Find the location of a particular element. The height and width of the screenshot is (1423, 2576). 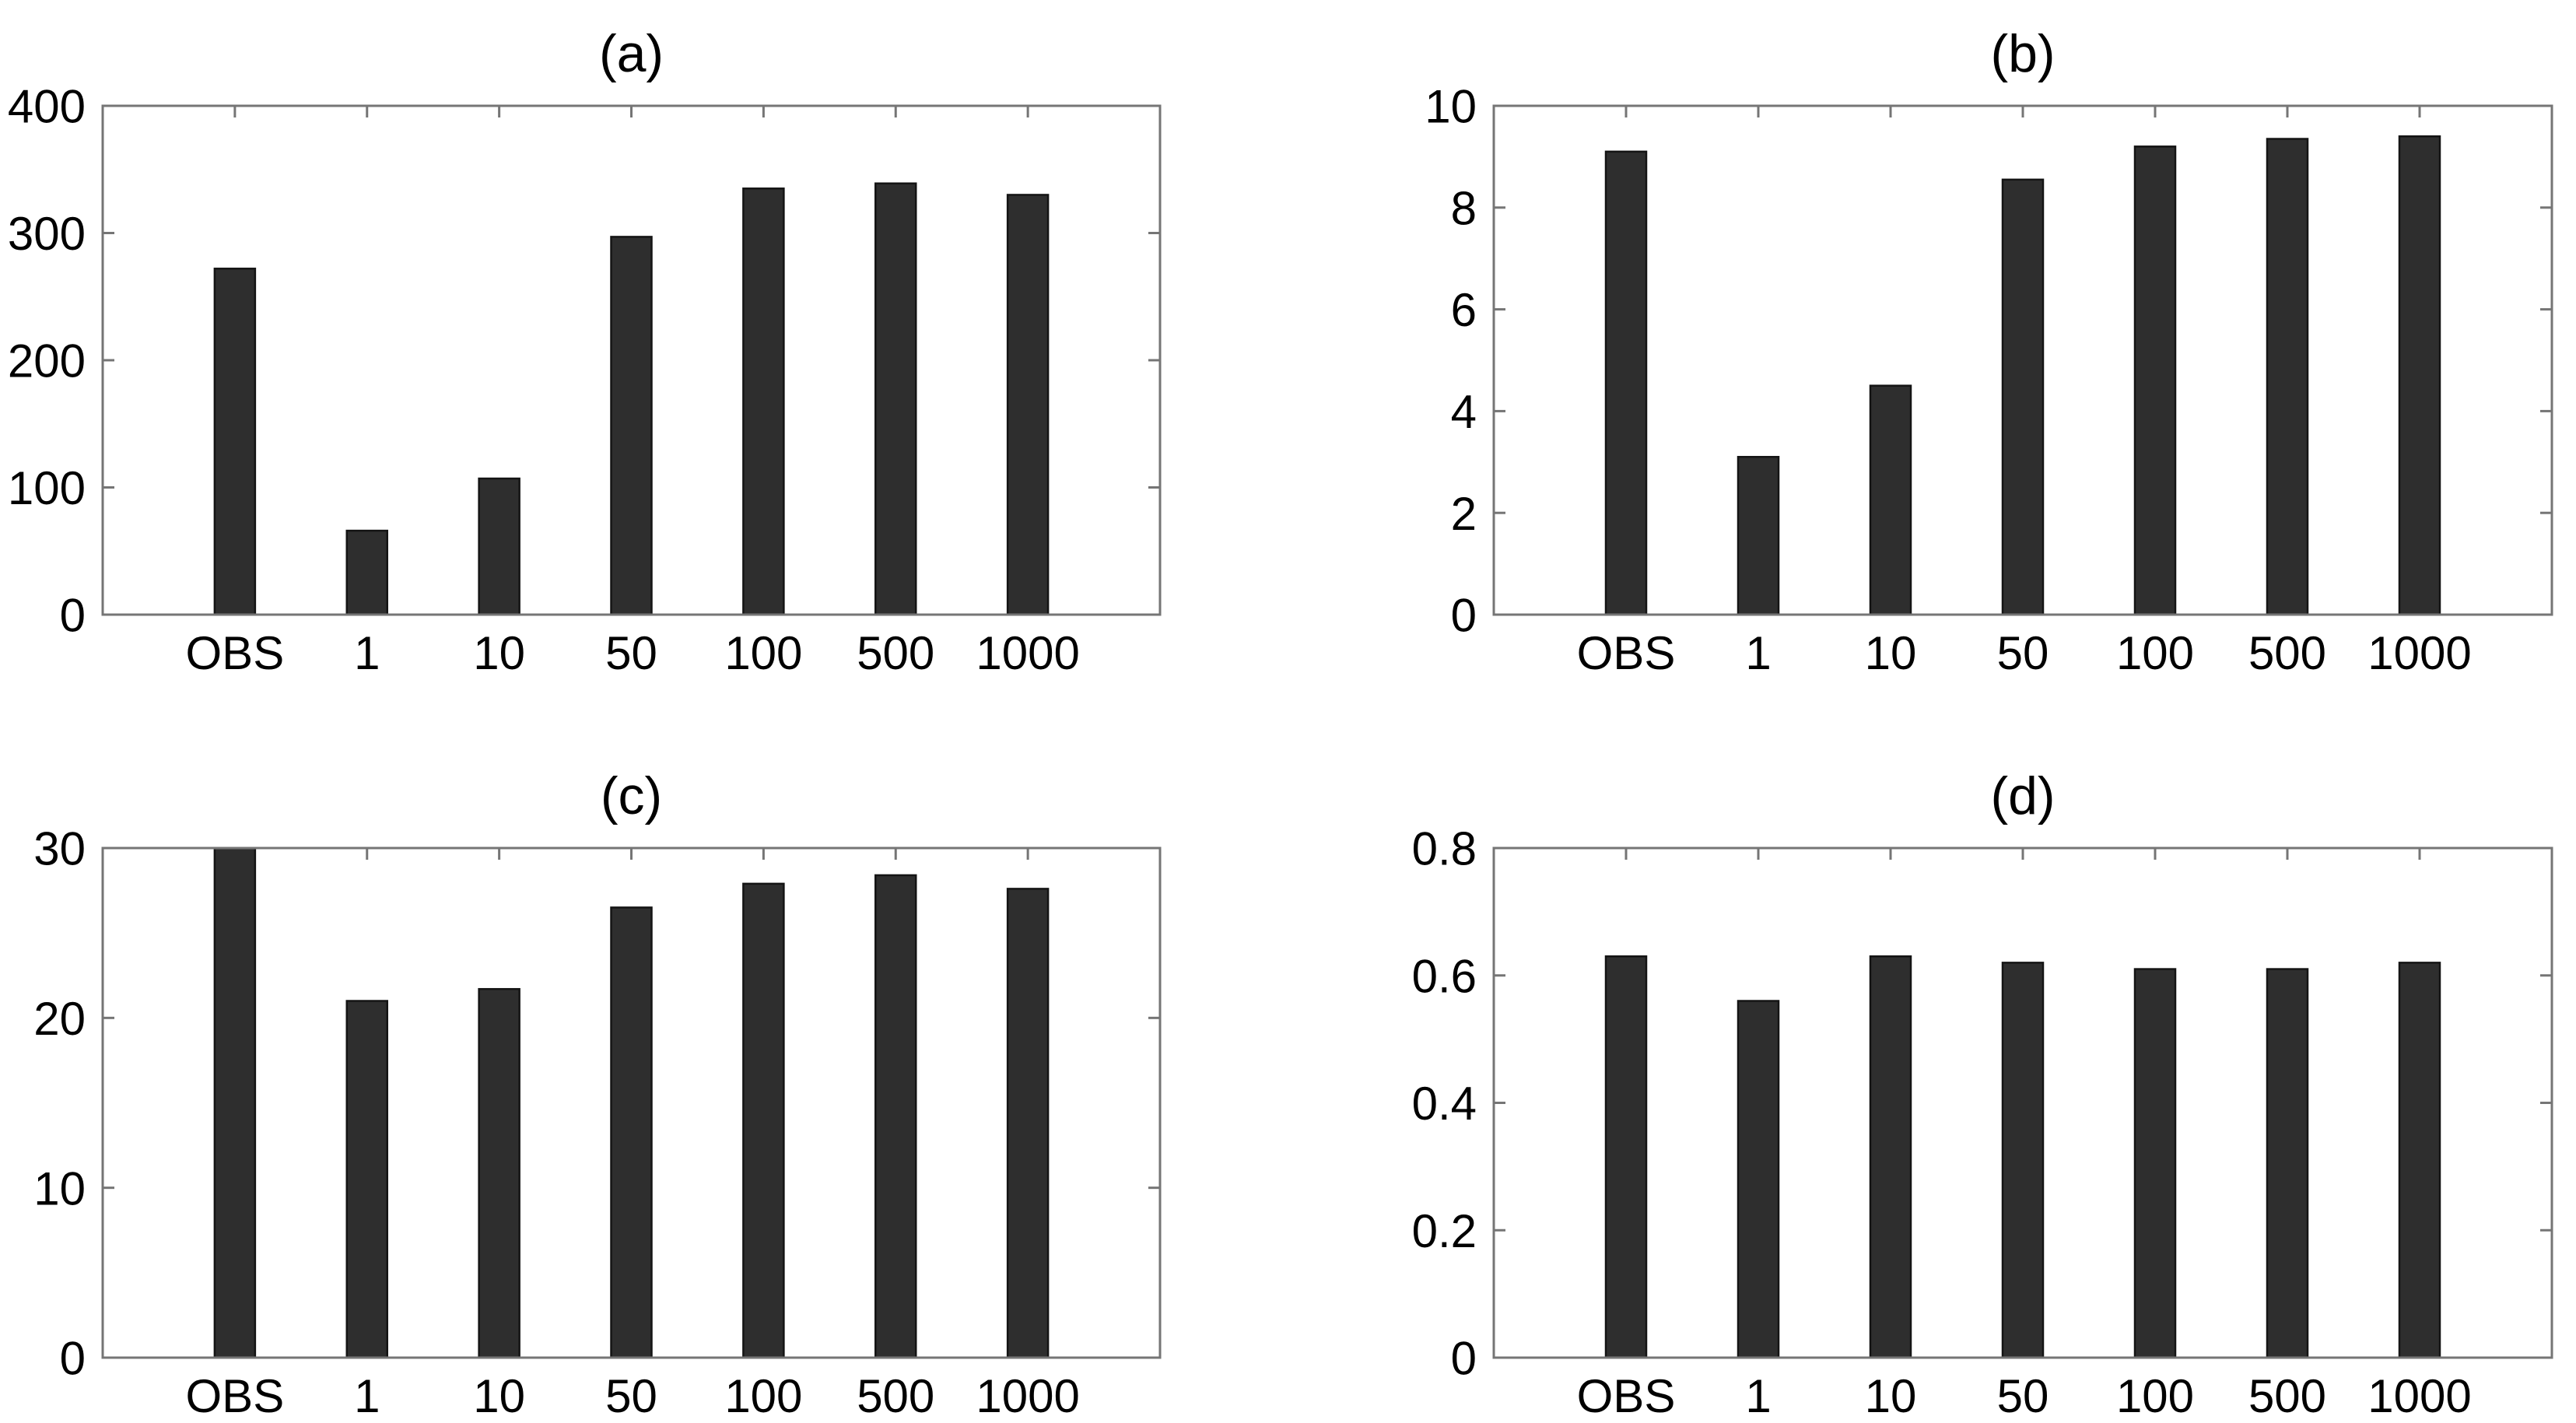

y-tick-label: 6 is located at coordinates (1464, 310).